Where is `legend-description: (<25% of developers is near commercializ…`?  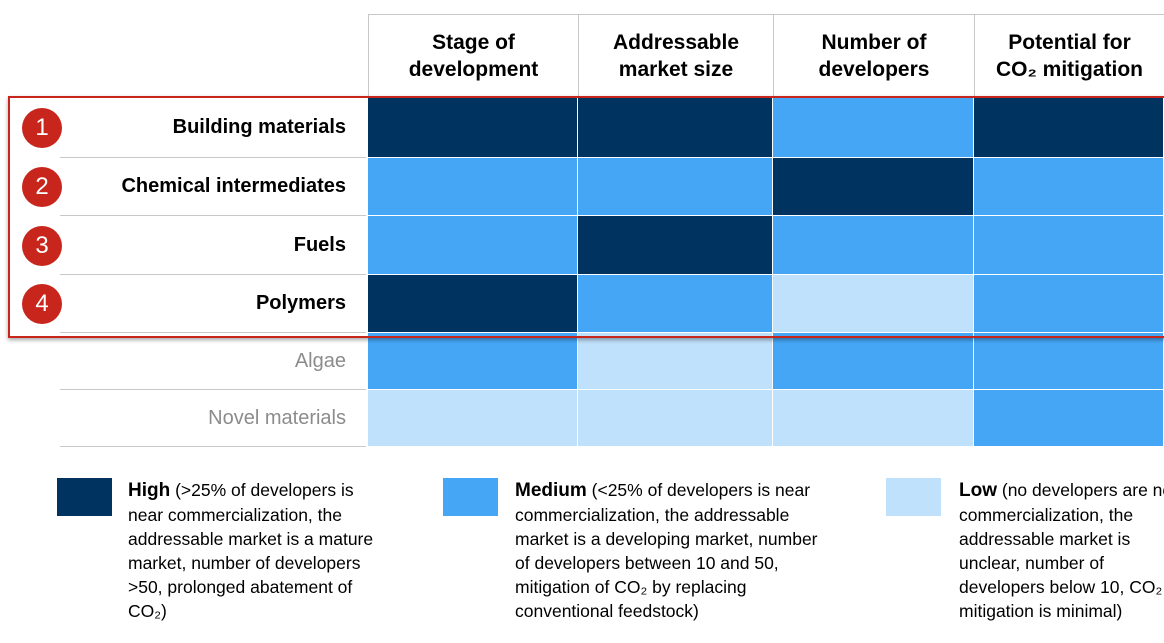 legend-description: (<25% of developers is near commercializ… is located at coordinates (666, 550).